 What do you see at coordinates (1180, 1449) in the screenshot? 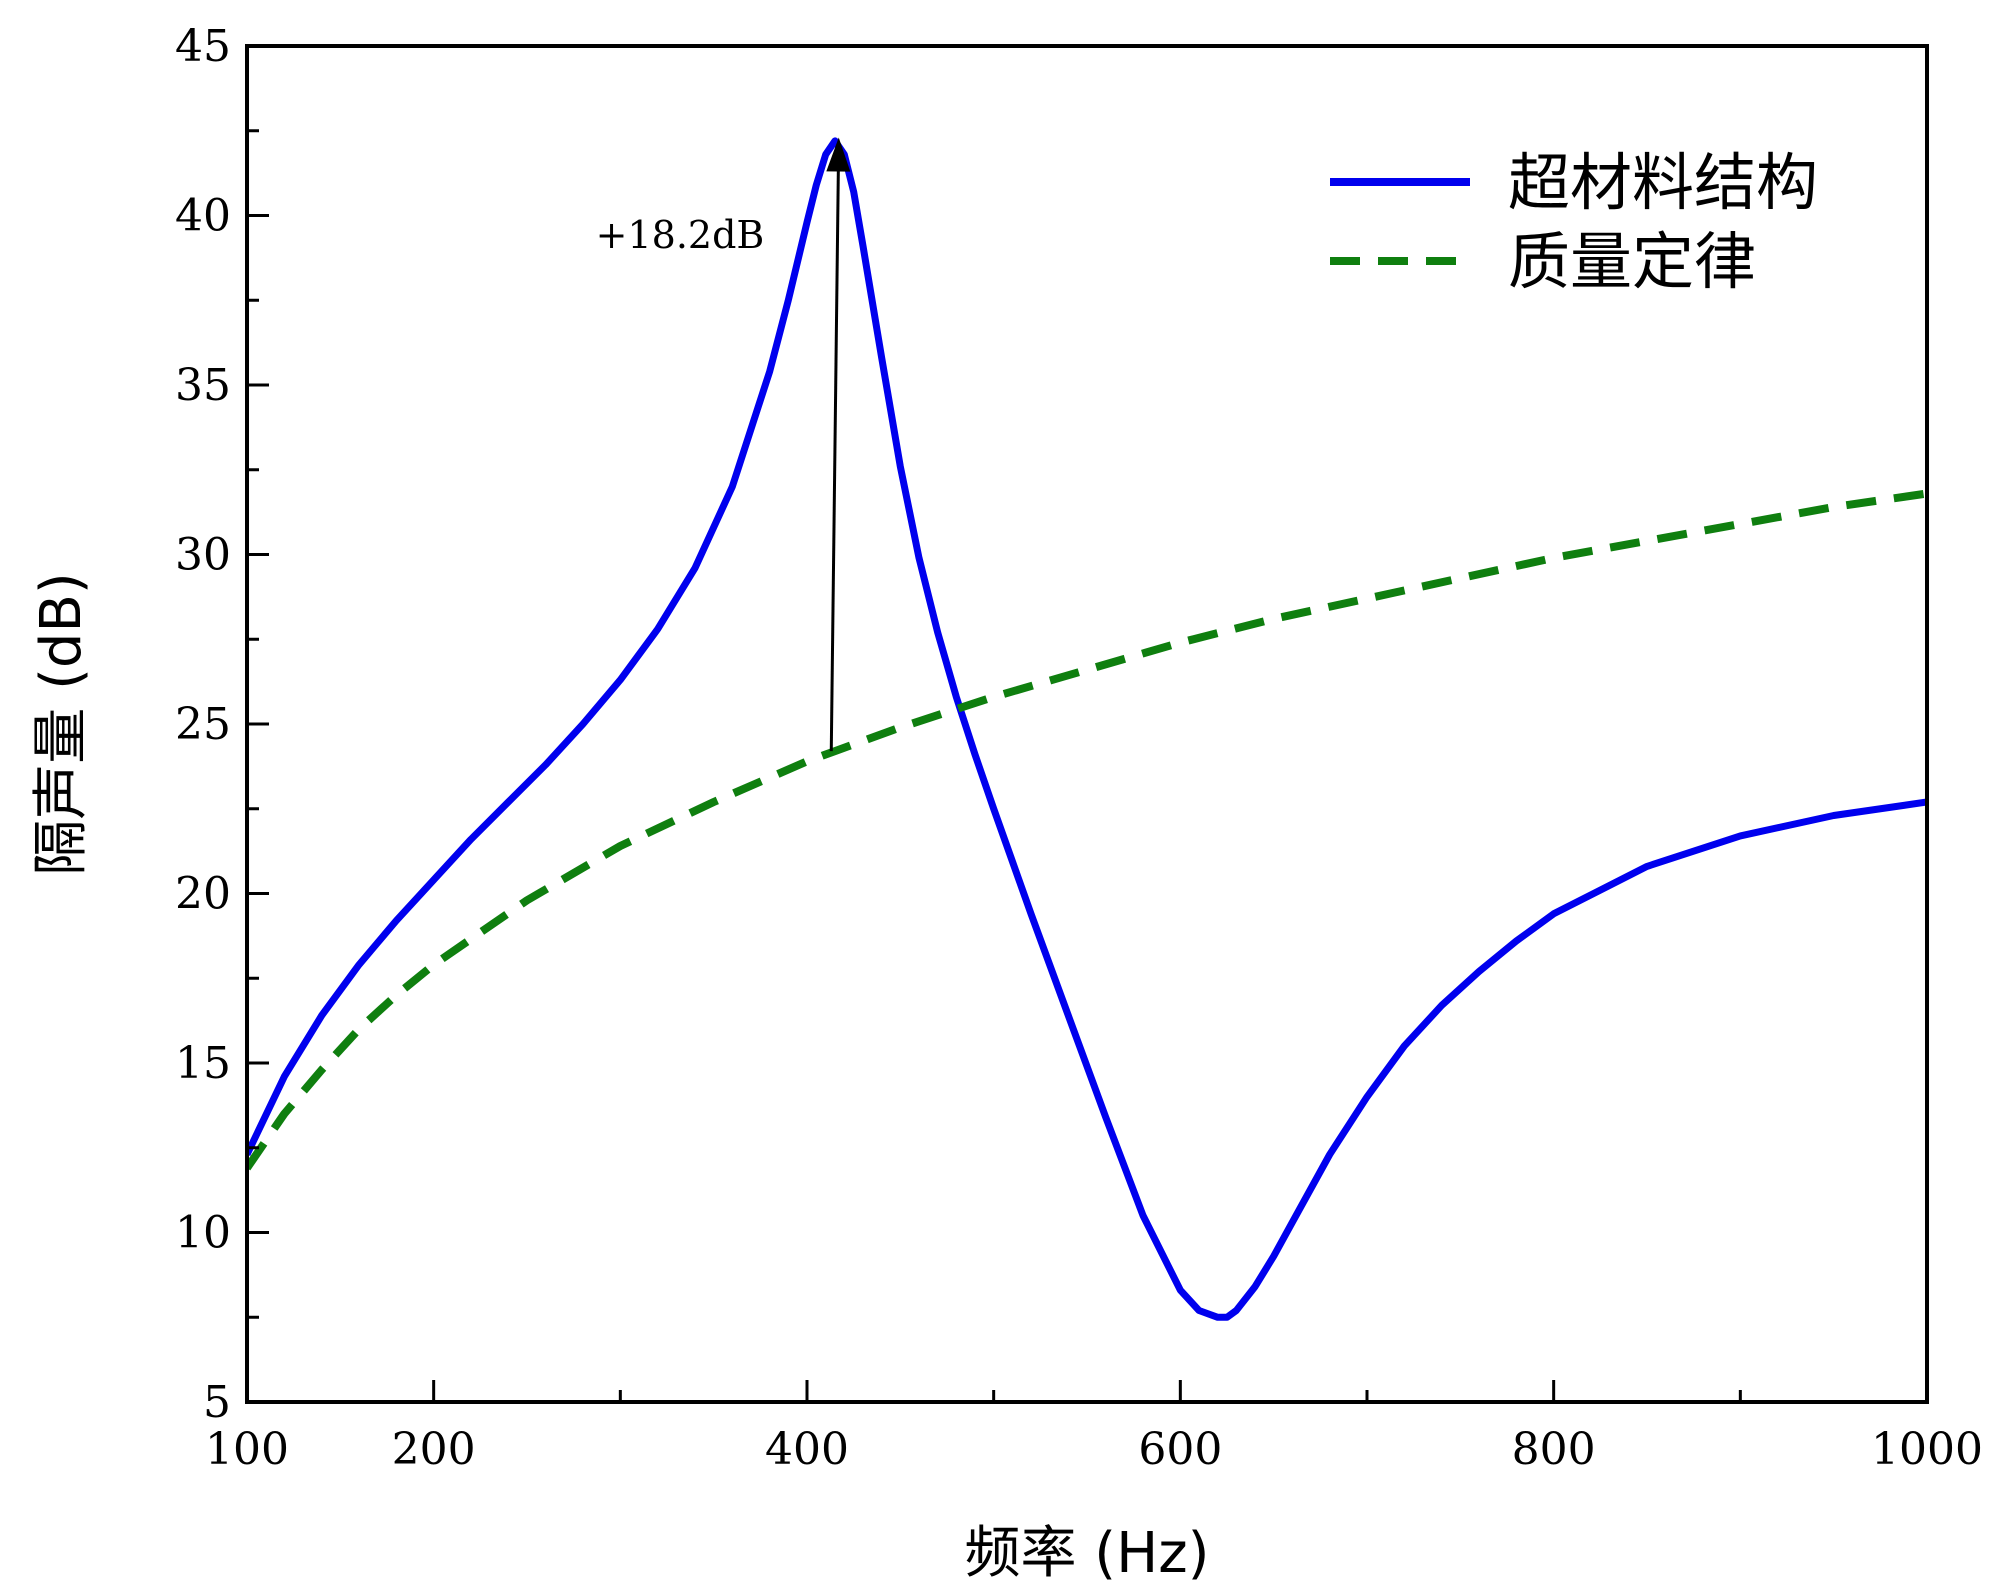
I see `x-tick-label: 600` at bounding box center [1180, 1449].